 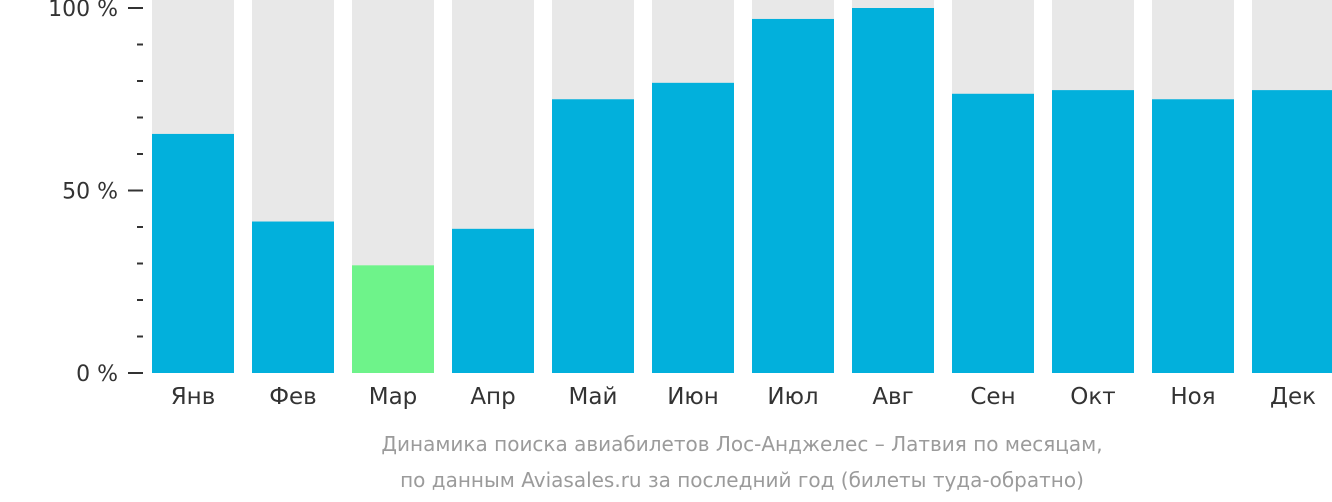 I want to click on x-tick-label: Июл, so click(x=792, y=397).